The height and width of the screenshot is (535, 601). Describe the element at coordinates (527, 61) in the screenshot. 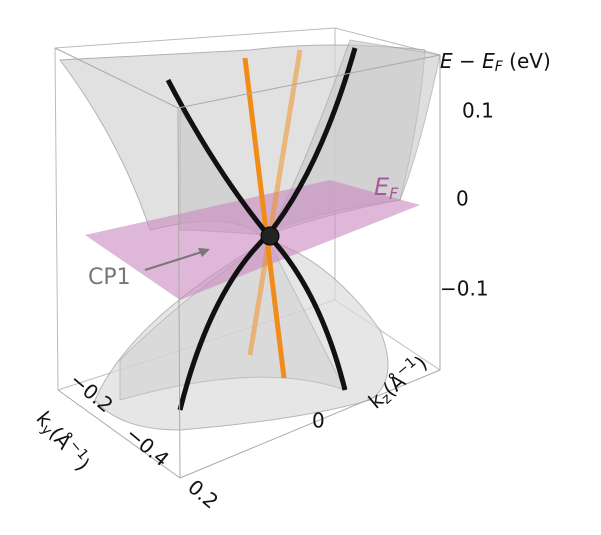

I see `label-part: (eV)` at that location.